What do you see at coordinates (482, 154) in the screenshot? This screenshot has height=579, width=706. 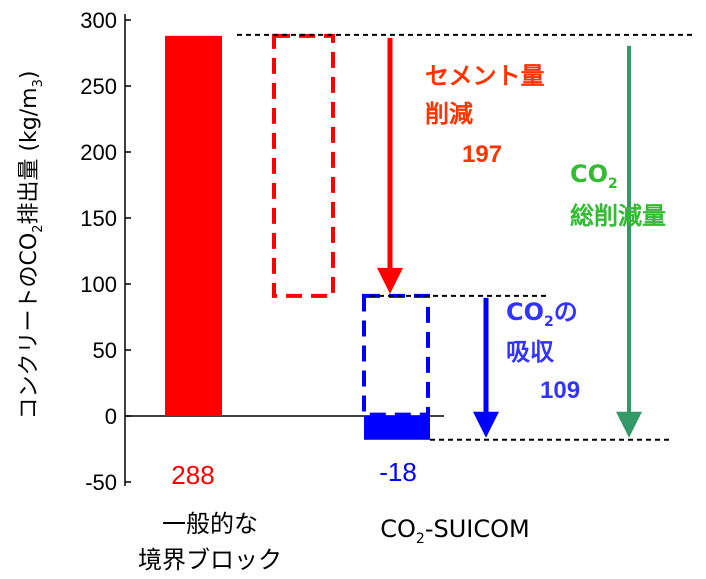 I see `cement-reduction-value: 197` at bounding box center [482, 154].